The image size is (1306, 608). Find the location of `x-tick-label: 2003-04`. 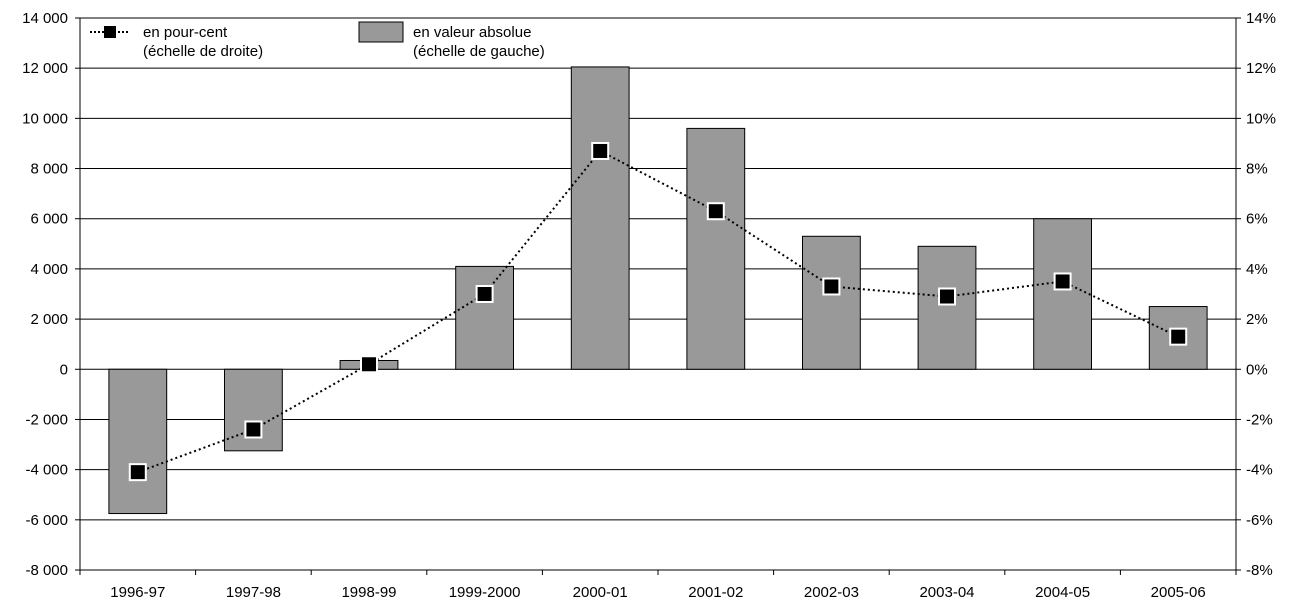

x-tick-label: 2003-04 is located at coordinates (946, 592).